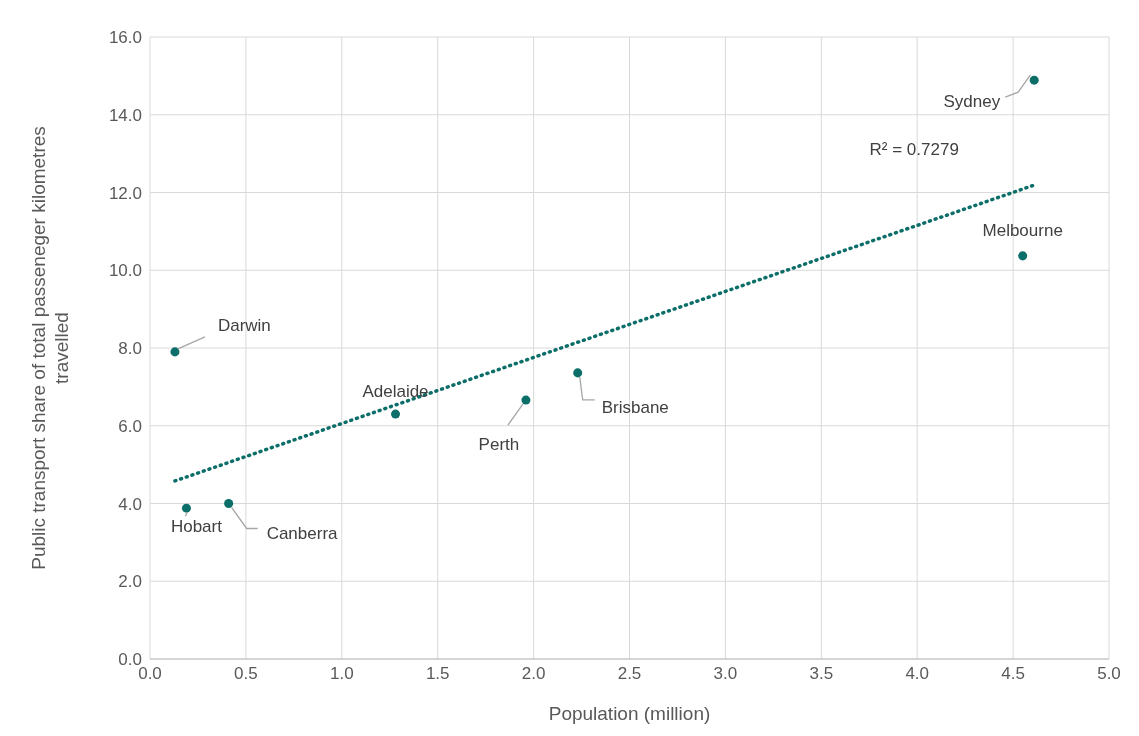 This screenshot has height=736, width=1139. Describe the element at coordinates (244, 326) in the screenshot. I see `annotation: Darwin` at that location.